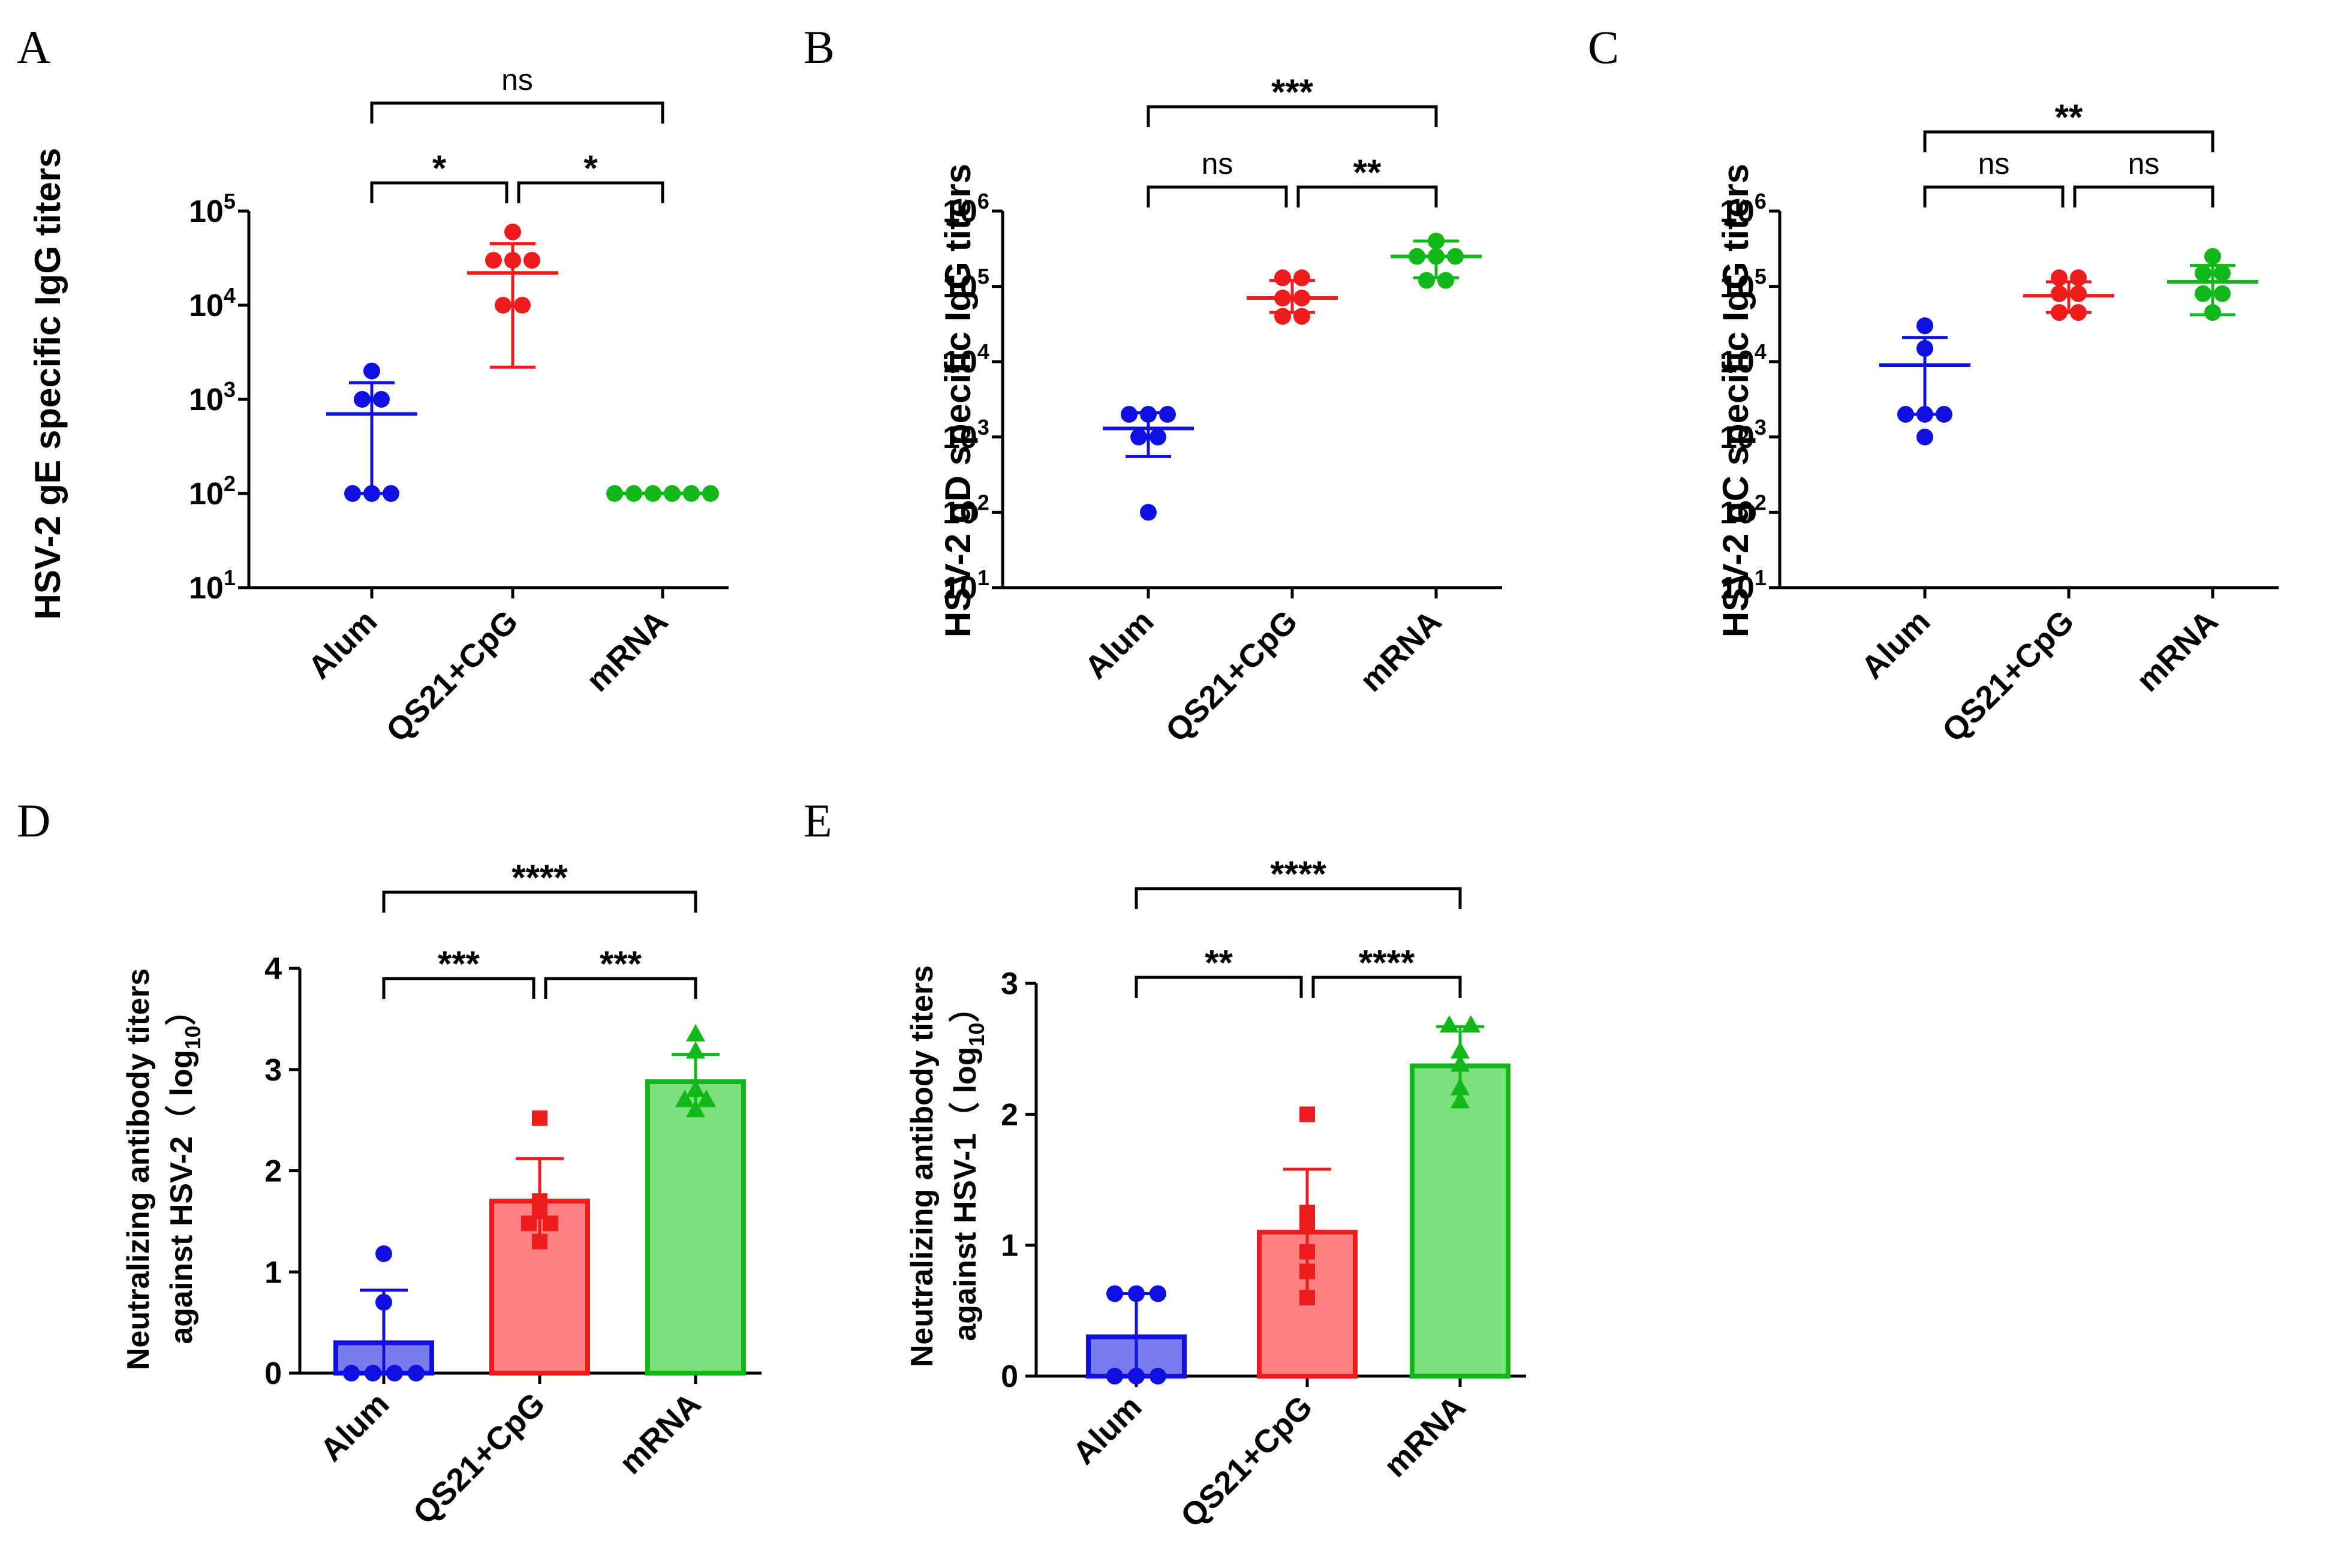 This screenshot has width=2329, height=1568. What do you see at coordinates (1298, 874) in the screenshot?
I see `significance-label: ****` at bounding box center [1298, 874].